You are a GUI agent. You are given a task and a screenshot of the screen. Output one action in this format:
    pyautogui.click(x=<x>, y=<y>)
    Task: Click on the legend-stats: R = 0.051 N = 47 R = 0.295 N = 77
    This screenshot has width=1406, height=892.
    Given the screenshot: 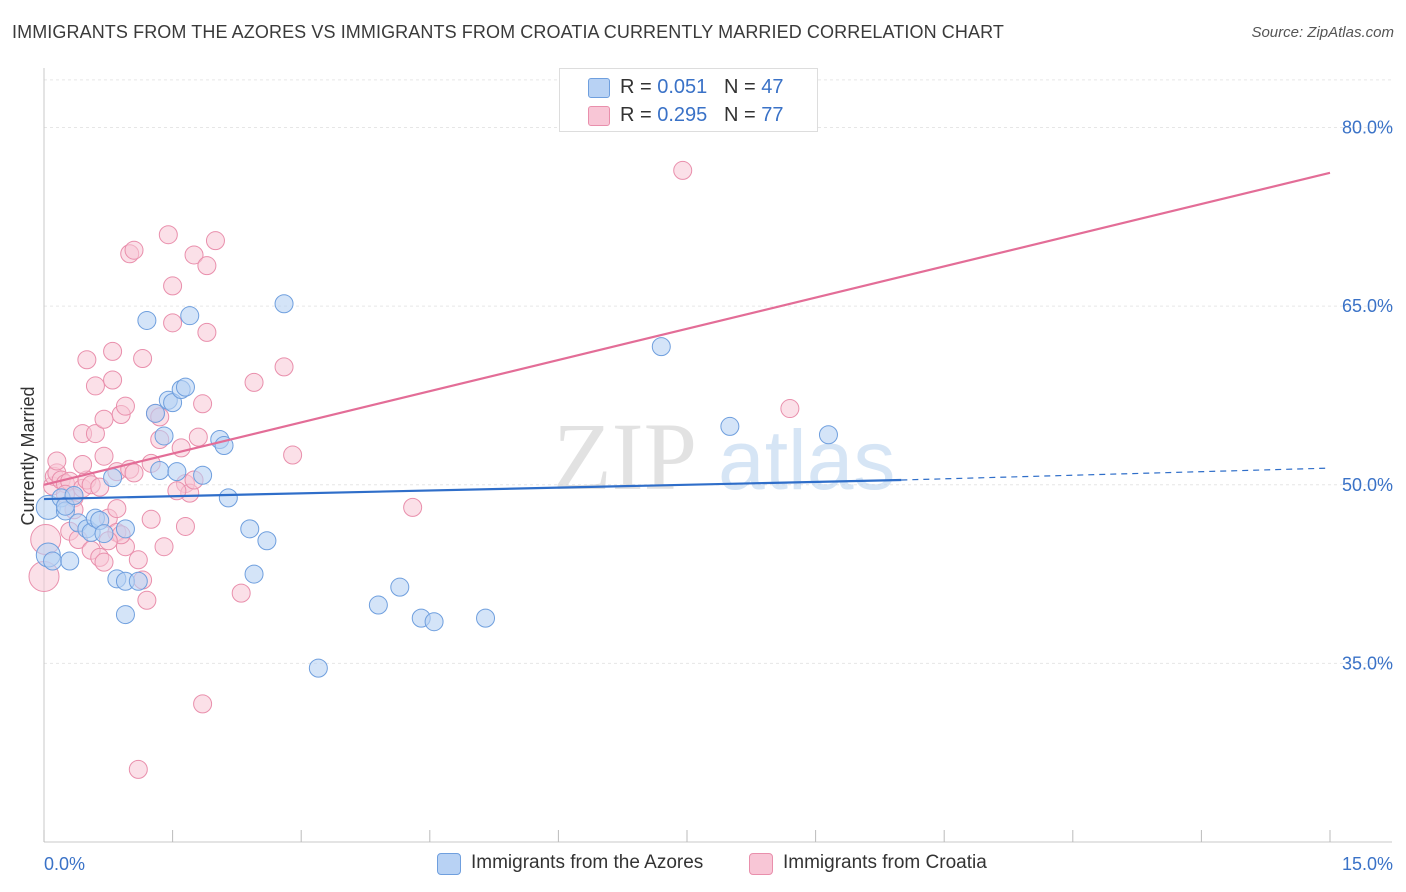 What is the action you would take?
    pyautogui.click(x=688, y=100)
    